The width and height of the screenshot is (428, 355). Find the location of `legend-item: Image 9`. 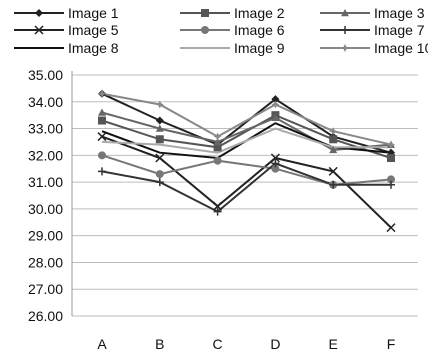

legend-item: Image 9 is located at coordinates (232, 48).